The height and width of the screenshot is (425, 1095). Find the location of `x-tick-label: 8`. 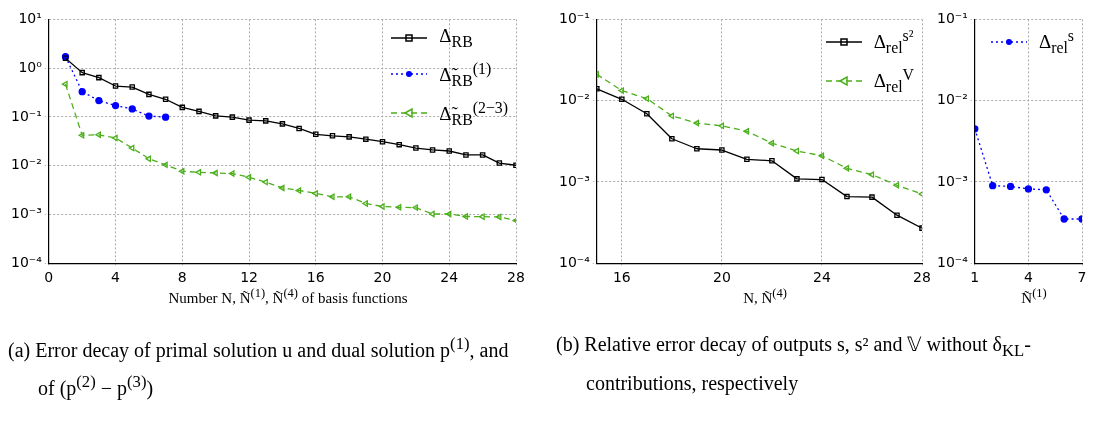

x-tick-label: 8 is located at coordinates (182, 277).